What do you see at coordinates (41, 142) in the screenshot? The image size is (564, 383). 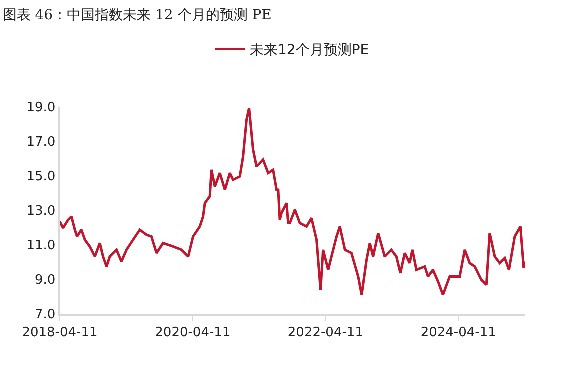 I see `y-tick-label: 17.0` at bounding box center [41, 142].